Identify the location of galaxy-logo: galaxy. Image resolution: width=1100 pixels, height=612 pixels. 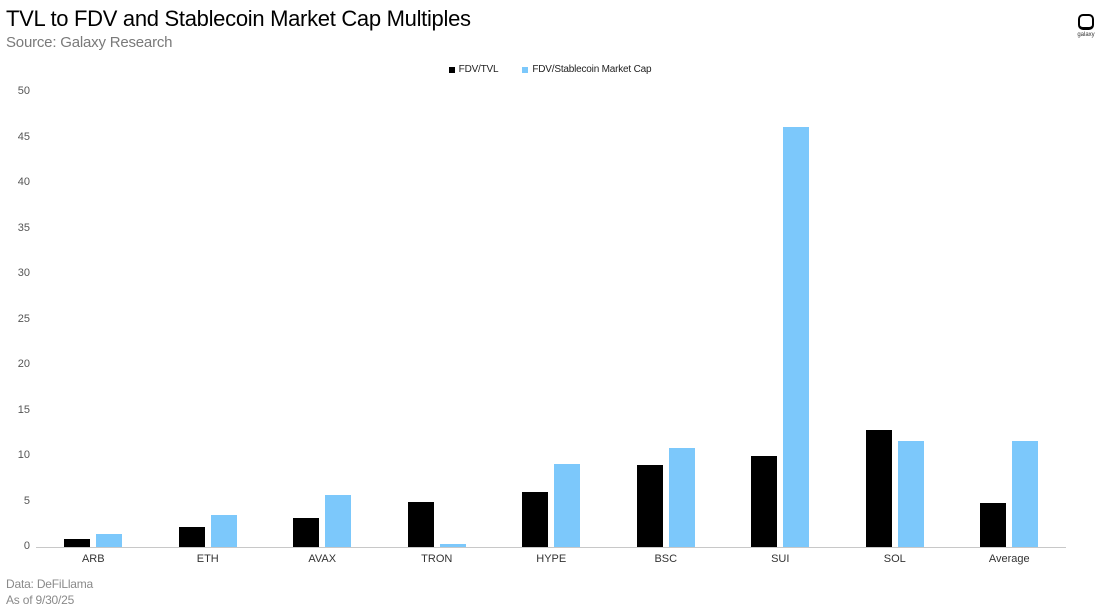
(1086, 26).